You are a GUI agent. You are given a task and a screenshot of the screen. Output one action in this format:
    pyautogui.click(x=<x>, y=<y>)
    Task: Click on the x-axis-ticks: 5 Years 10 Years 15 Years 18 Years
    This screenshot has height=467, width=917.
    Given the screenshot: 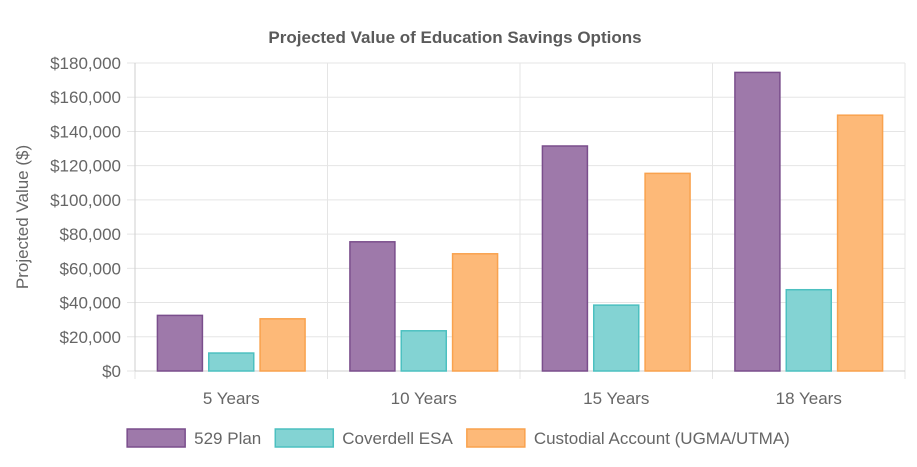 What is the action you would take?
    pyautogui.click(x=522, y=398)
    